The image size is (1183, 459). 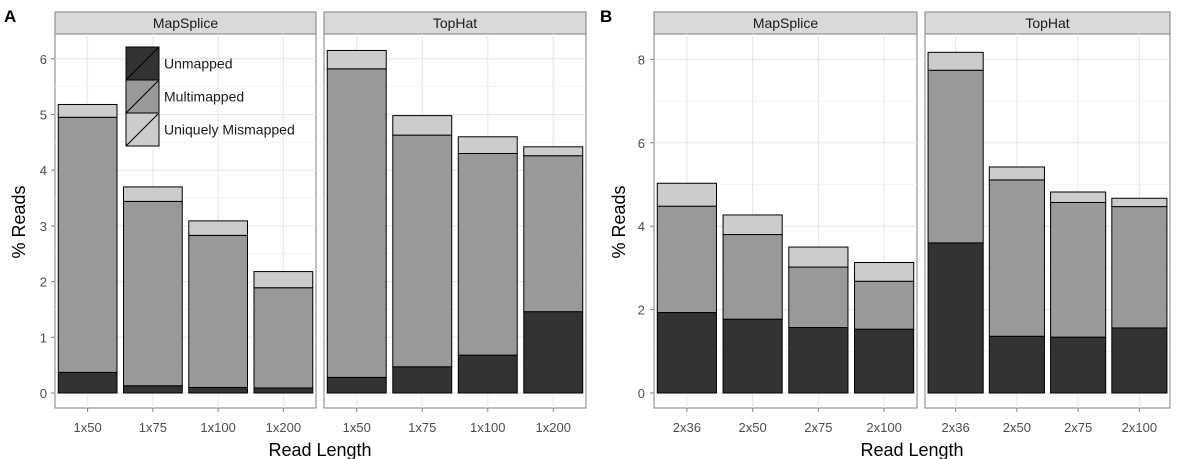 What do you see at coordinates (10, 16) in the screenshot?
I see `panel-letter: A` at bounding box center [10, 16].